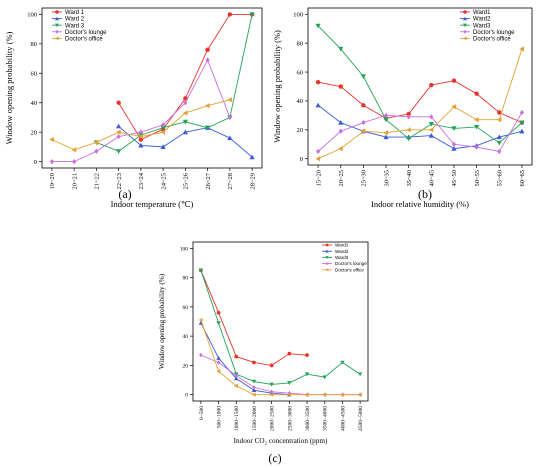  What do you see at coordinates (420, 204) in the screenshot?
I see `x-axis-title: Indoor relative humidity (%)` at bounding box center [420, 204].